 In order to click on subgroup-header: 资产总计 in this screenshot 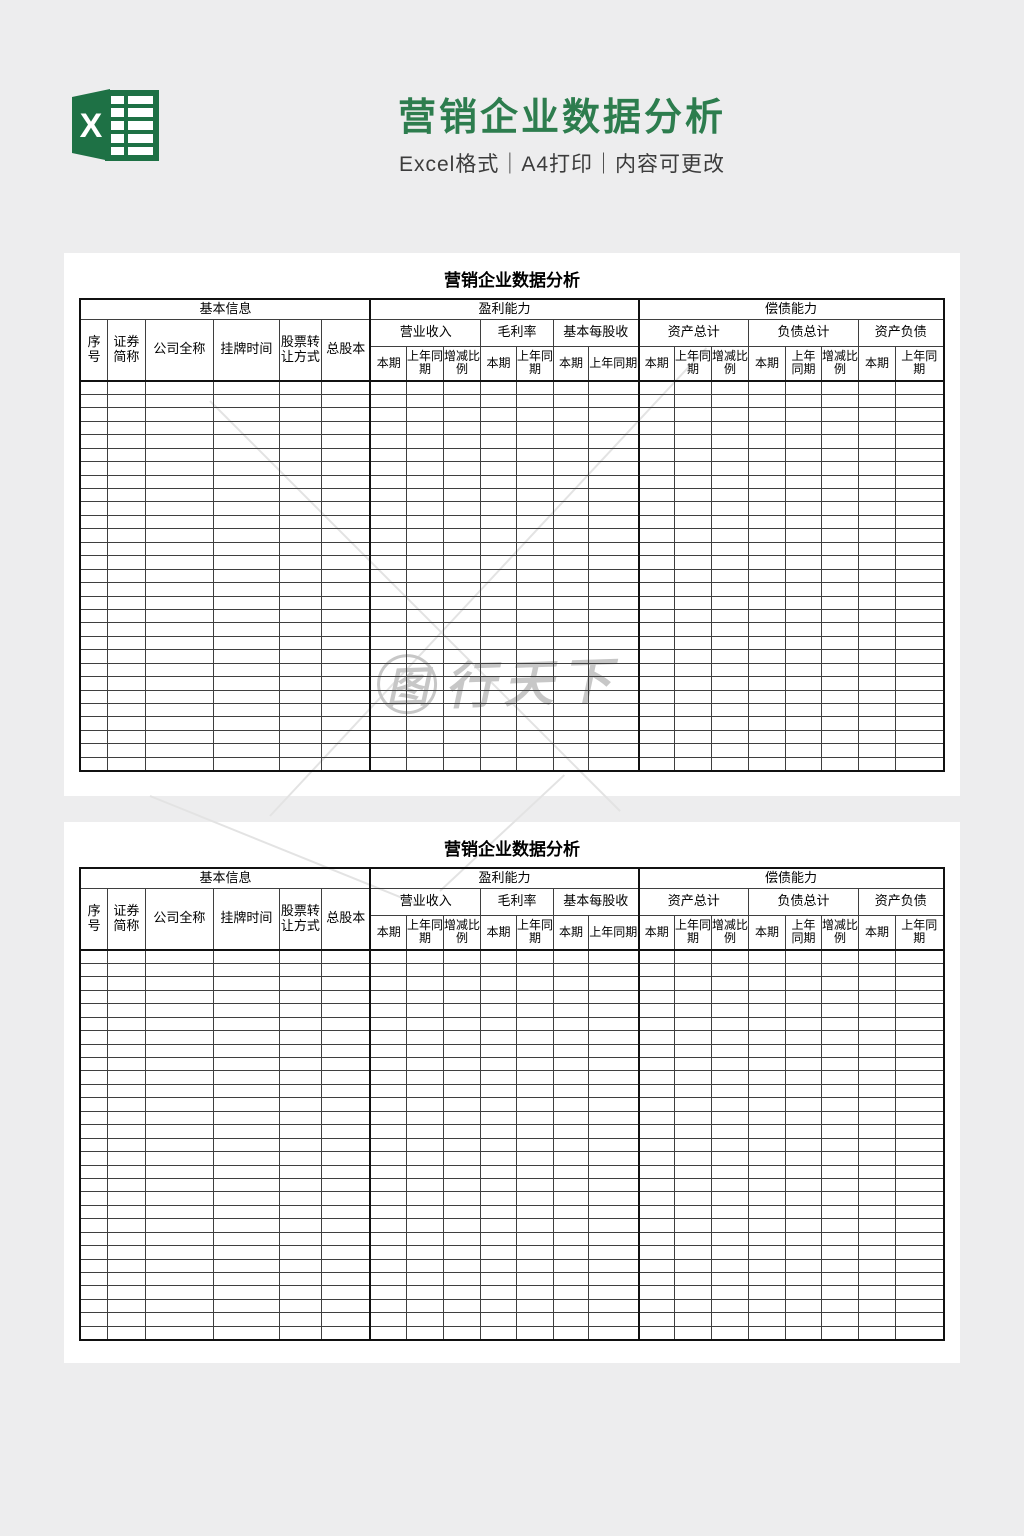, I will do `click(693, 332)`.